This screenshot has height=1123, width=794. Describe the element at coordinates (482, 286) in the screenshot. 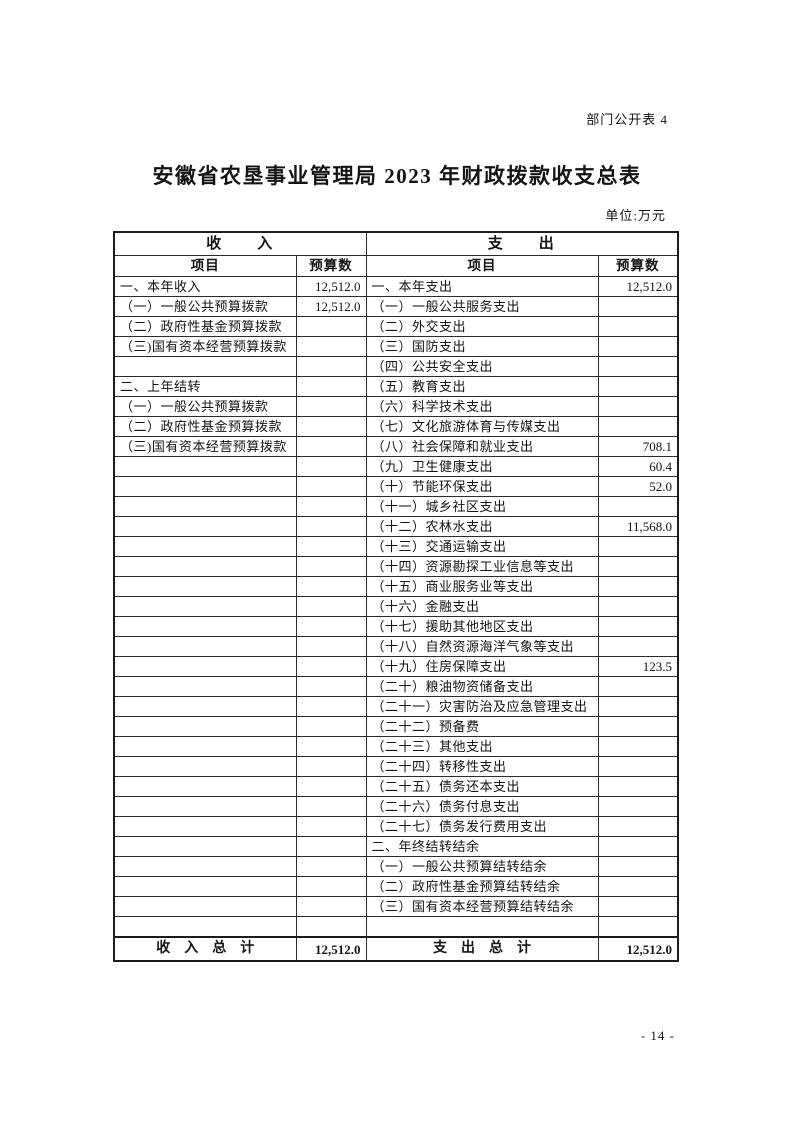

I see `expense-item-cell: 一、本年支出` at that location.